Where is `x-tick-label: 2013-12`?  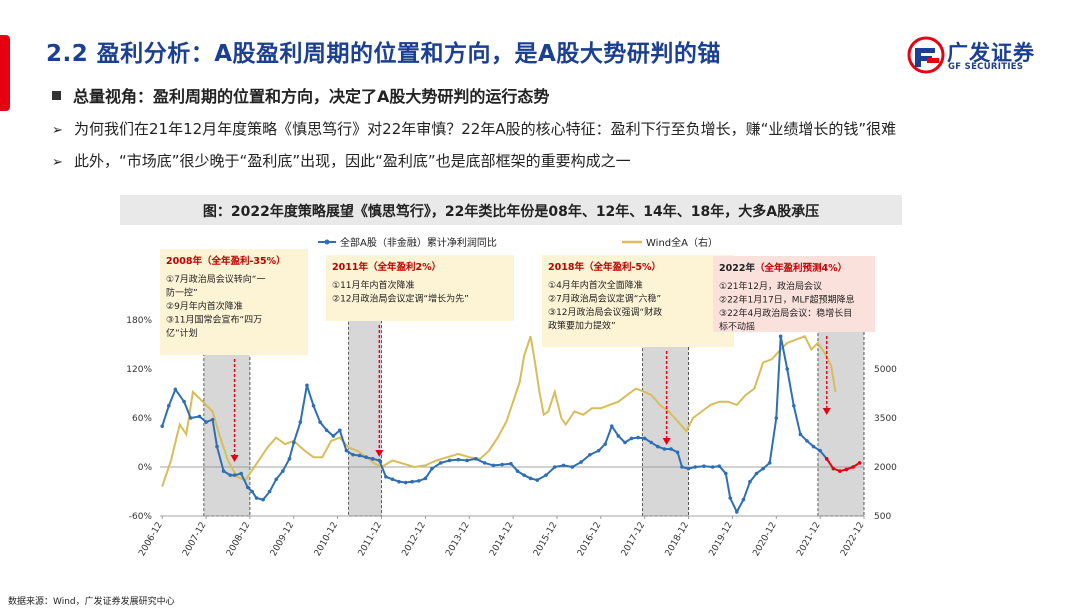 x-tick-label: 2013-12 is located at coordinates (457, 540).